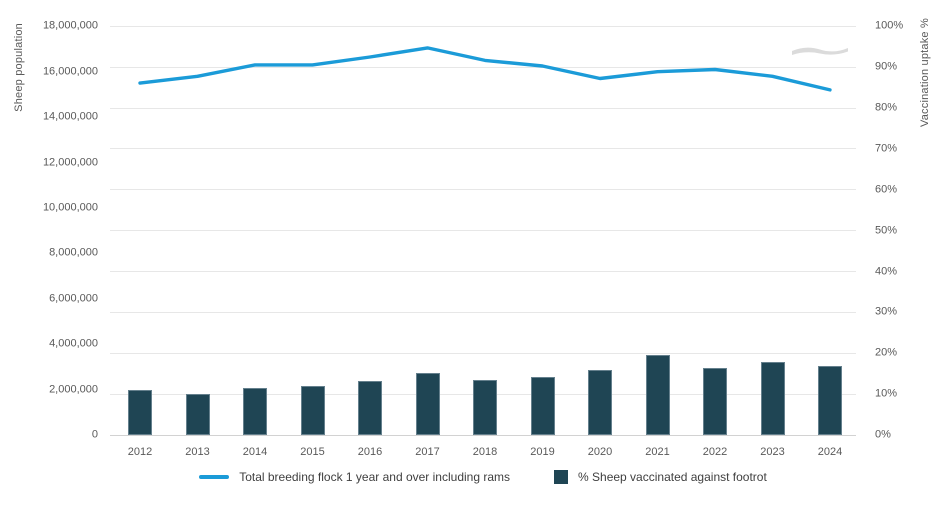 This screenshot has width=945, height=511. What do you see at coordinates (600, 452) in the screenshot?
I see `x-label-2020: 2020` at bounding box center [600, 452].